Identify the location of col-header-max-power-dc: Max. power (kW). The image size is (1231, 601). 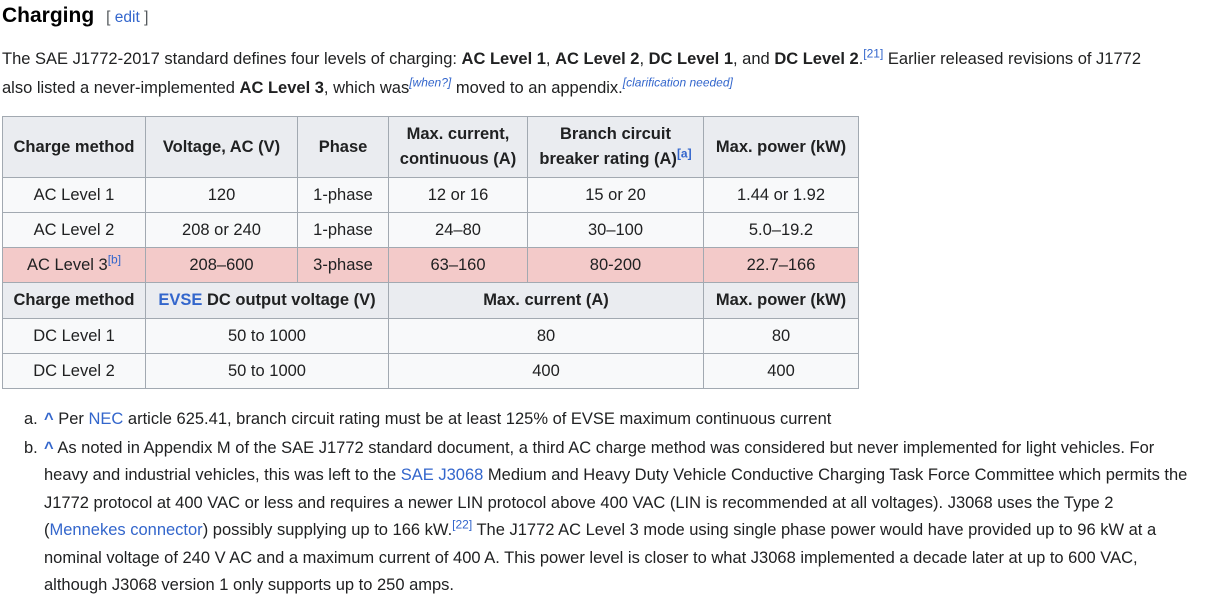
(781, 300).